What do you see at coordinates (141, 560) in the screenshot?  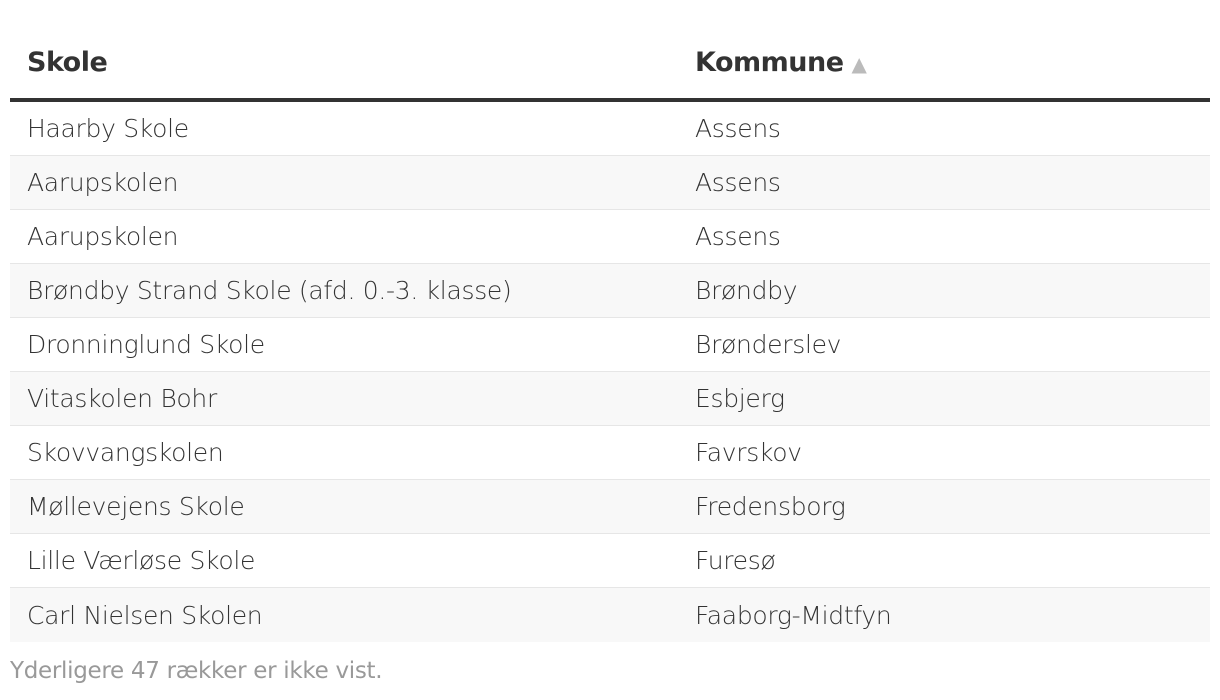 I see `cell-skole: Lille Værløse Skole` at bounding box center [141, 560].